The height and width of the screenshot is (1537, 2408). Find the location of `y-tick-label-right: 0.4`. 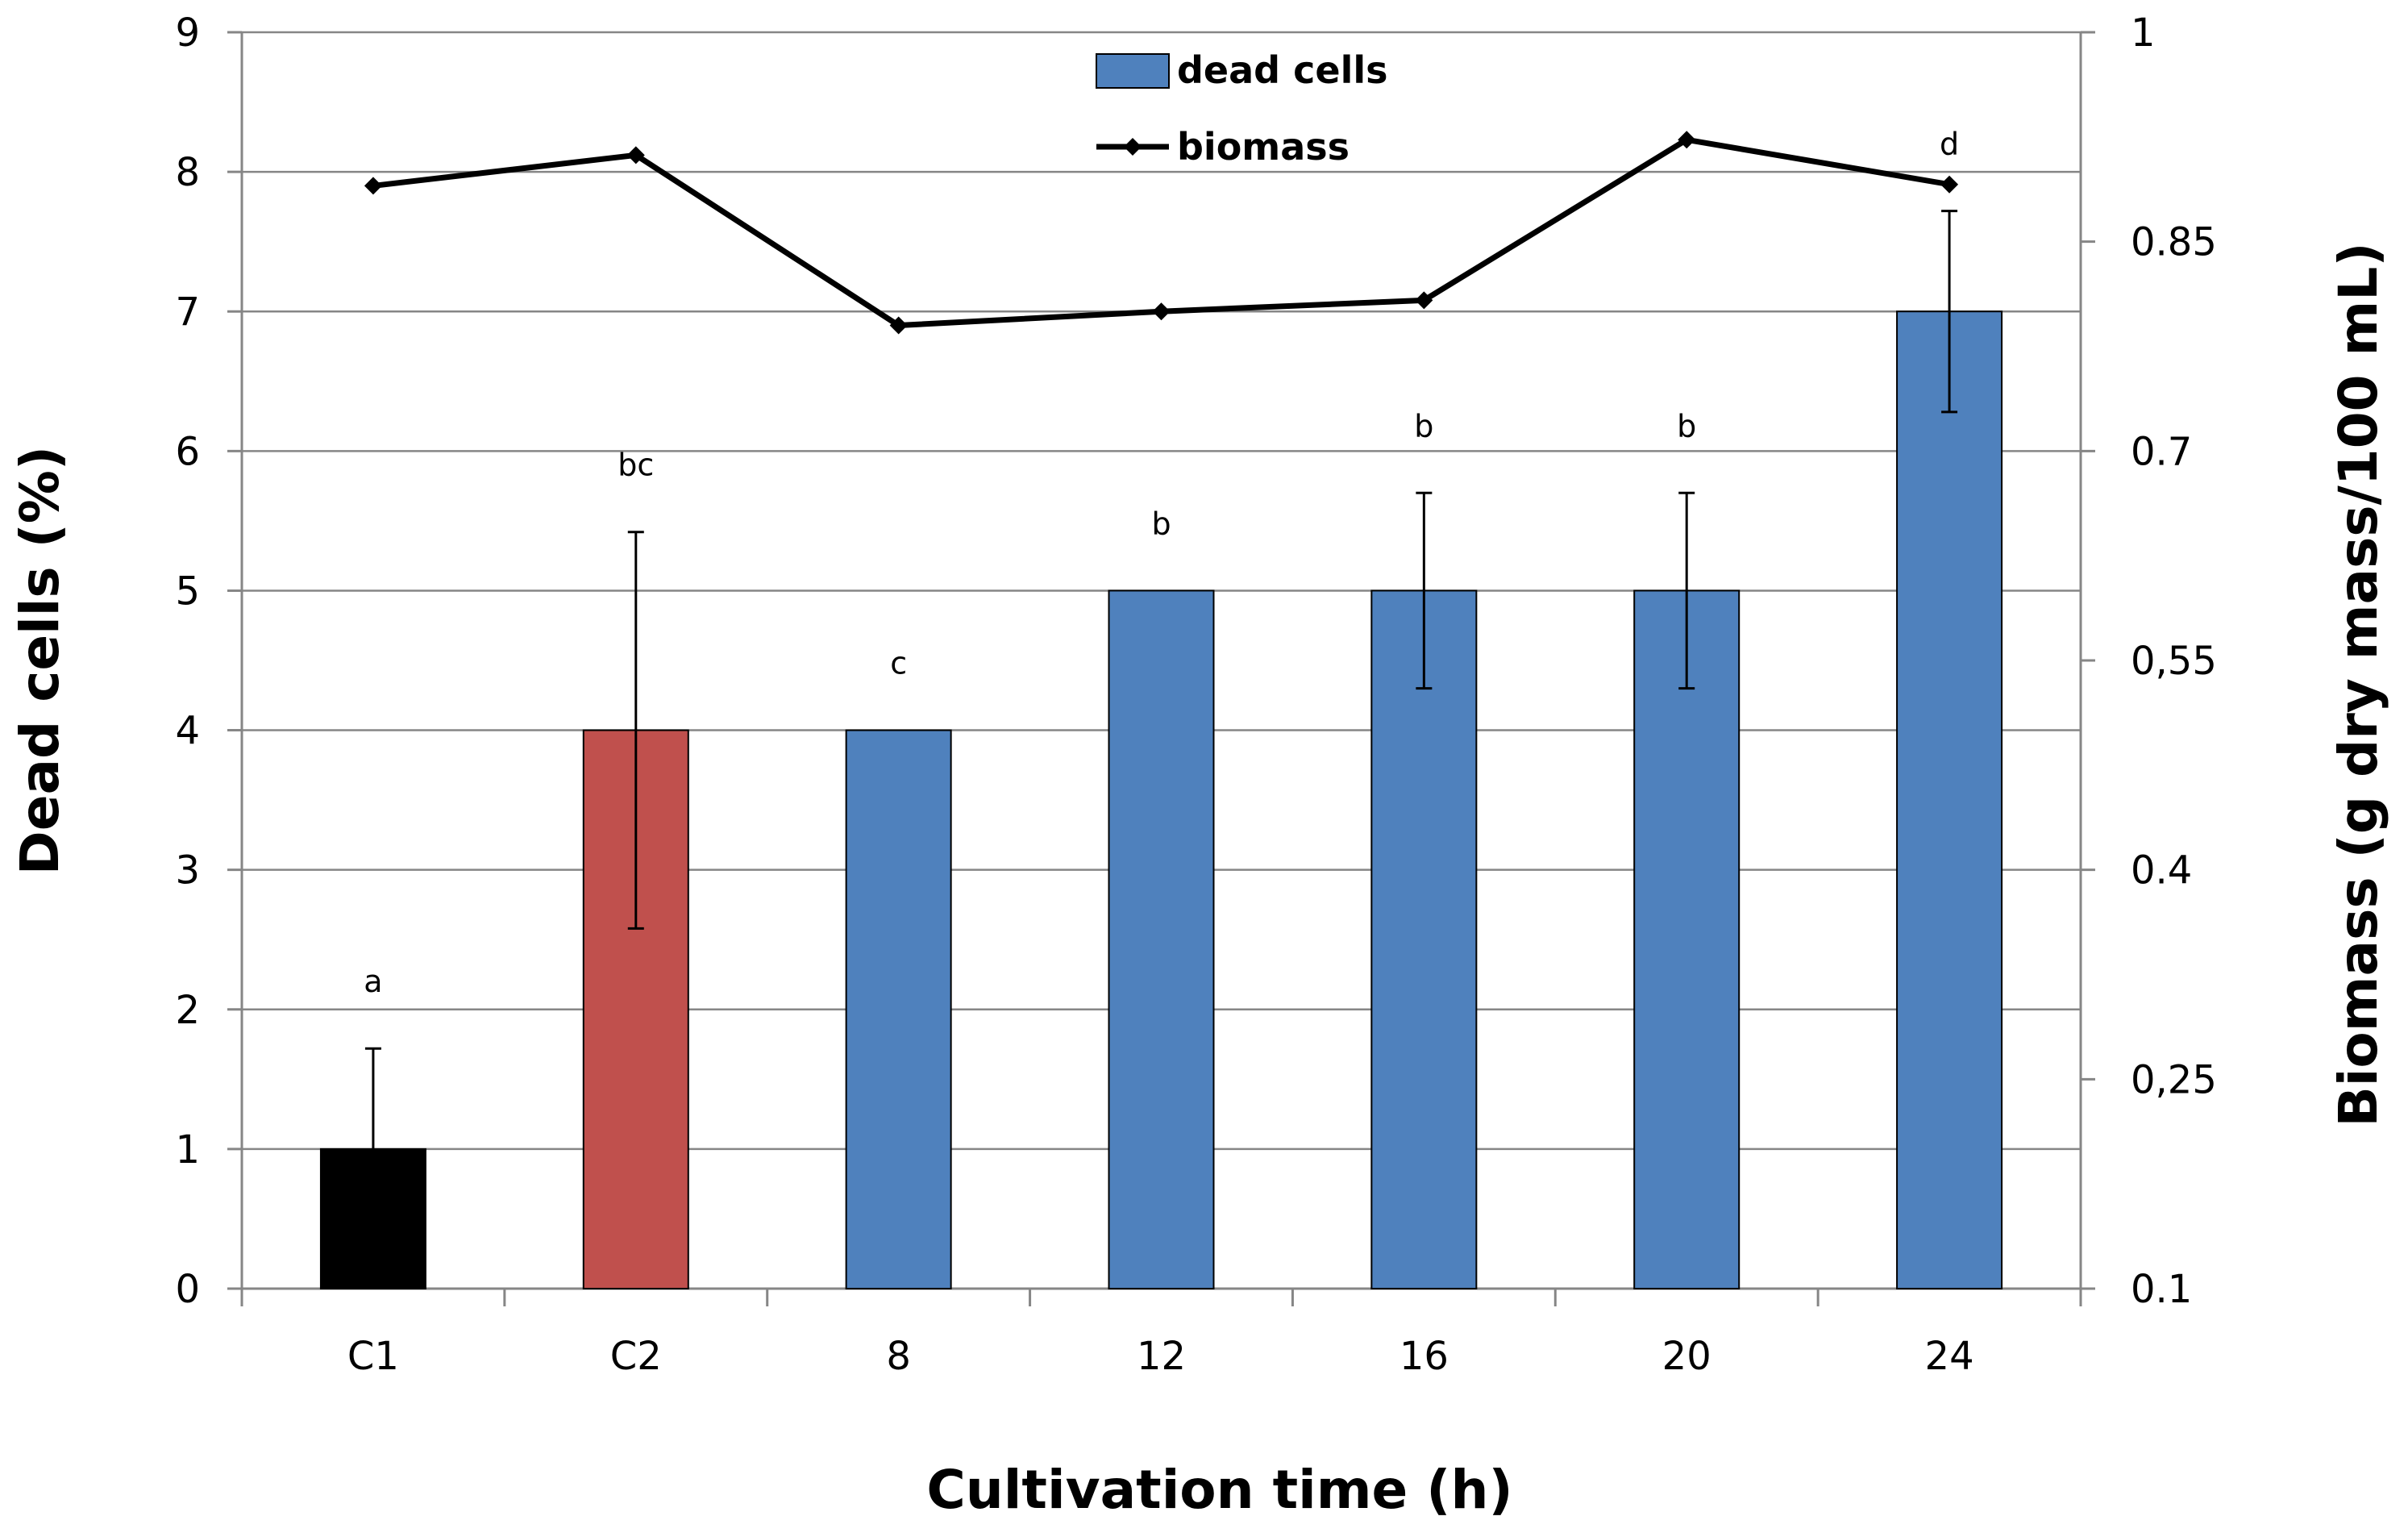

y-tick-label-right: 0.4 is located at coordinates (2161, 871).